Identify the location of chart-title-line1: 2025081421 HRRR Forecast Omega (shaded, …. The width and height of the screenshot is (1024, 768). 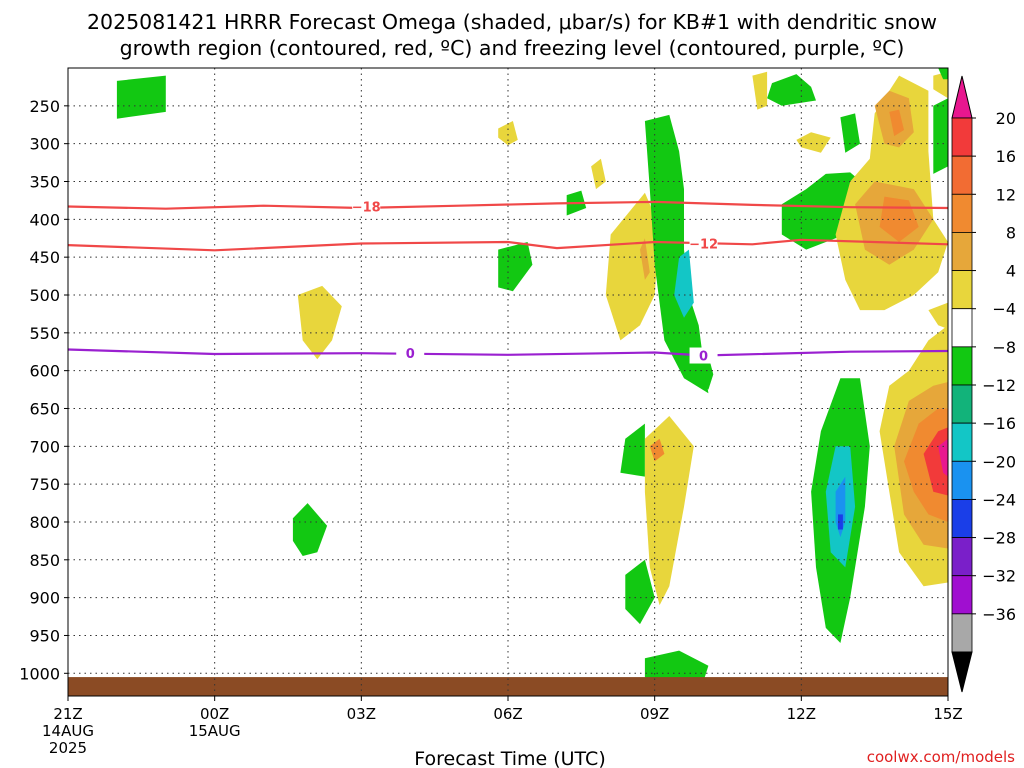
(512, 22).